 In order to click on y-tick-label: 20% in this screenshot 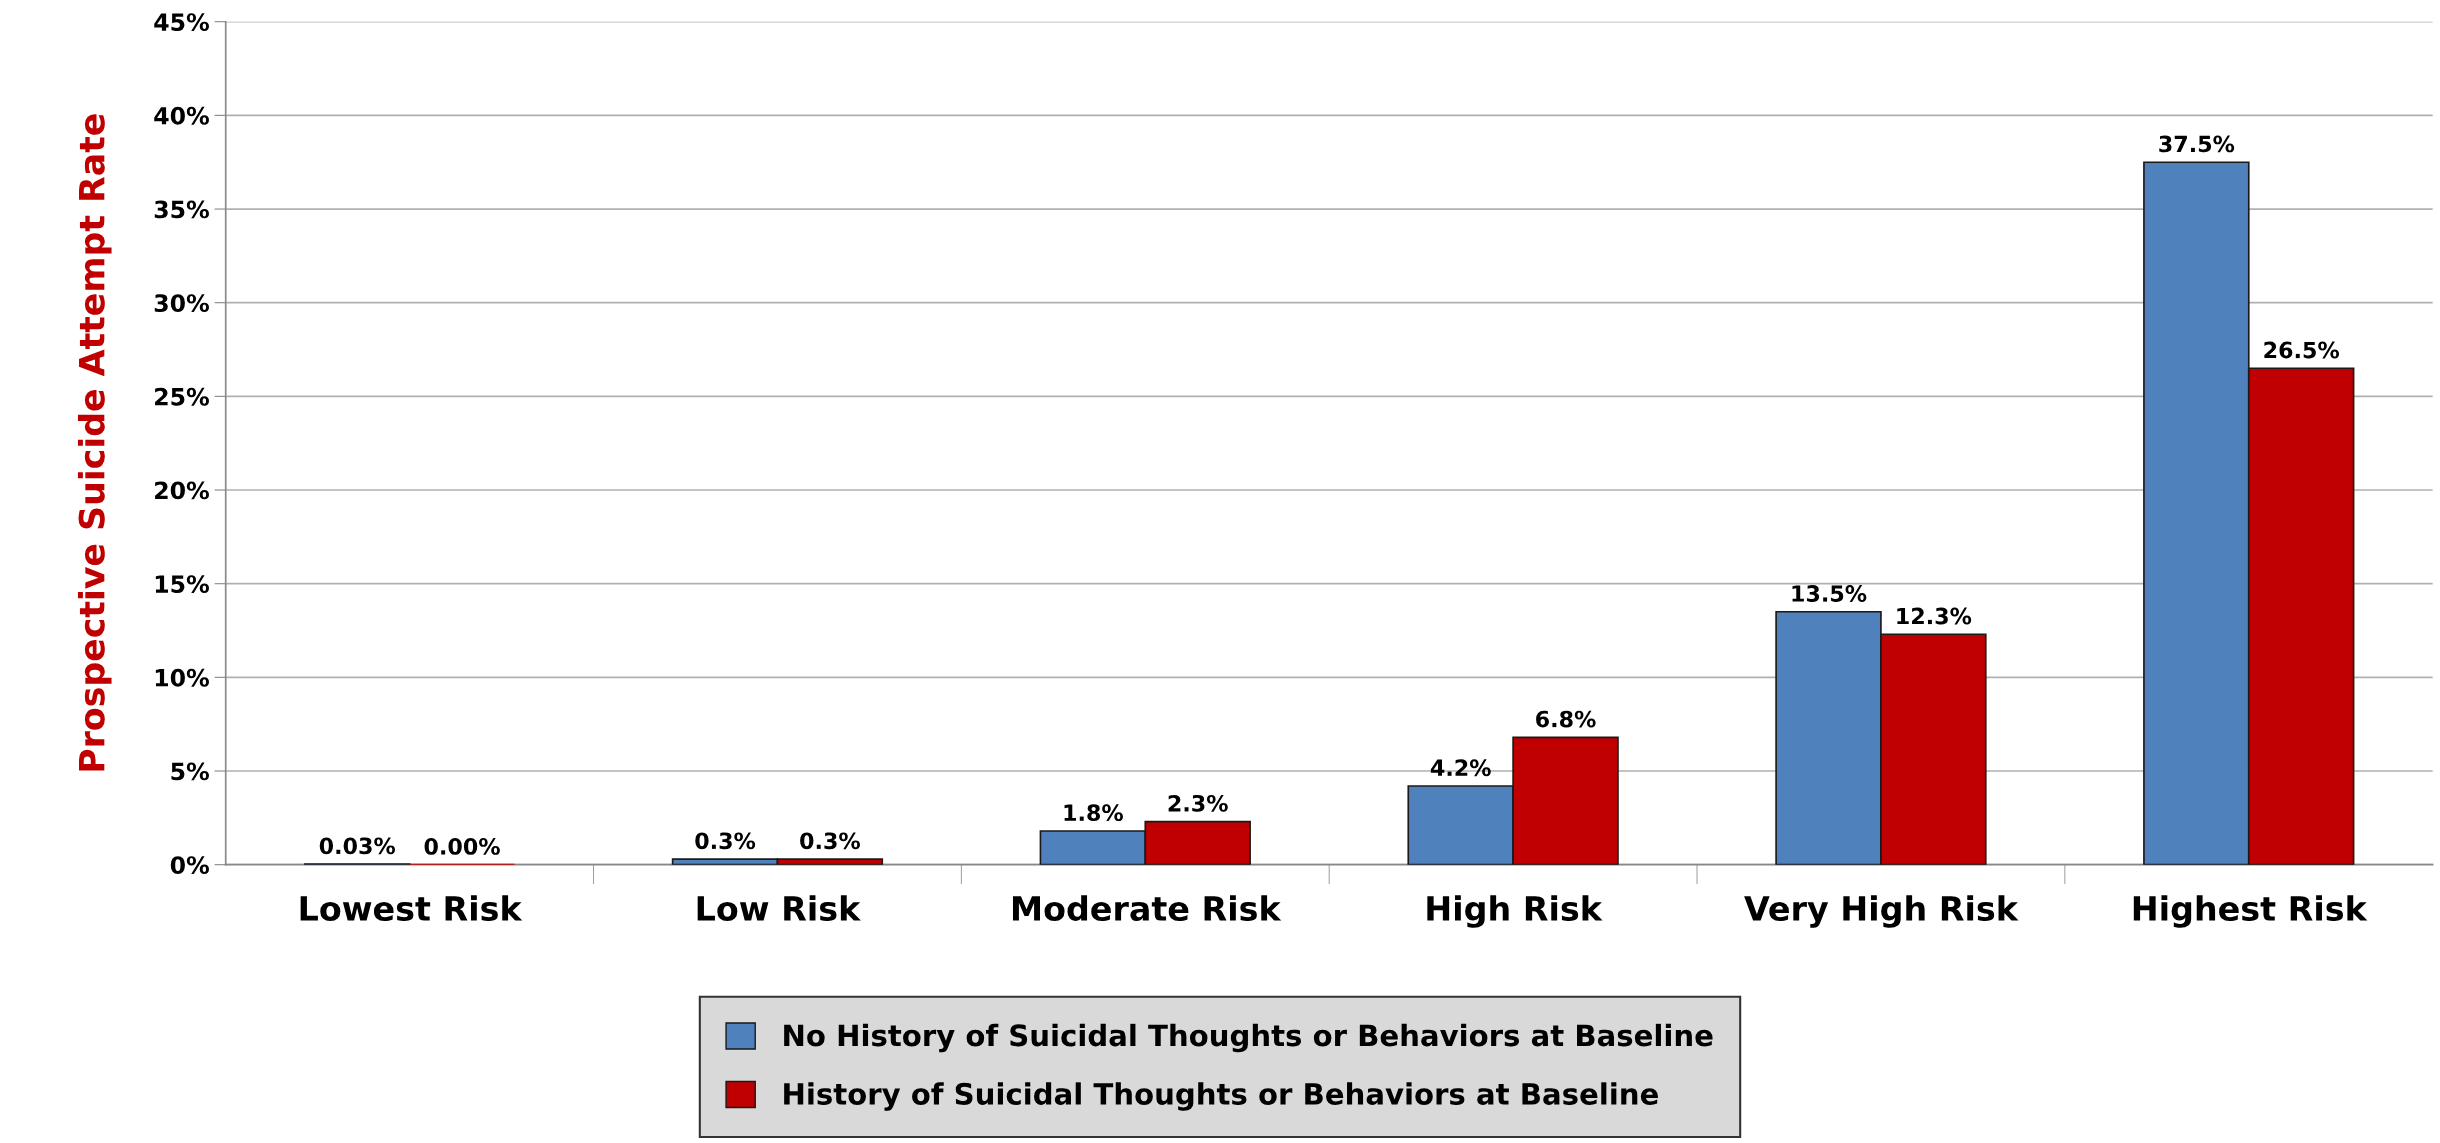, I will do `click(182, 490)`.